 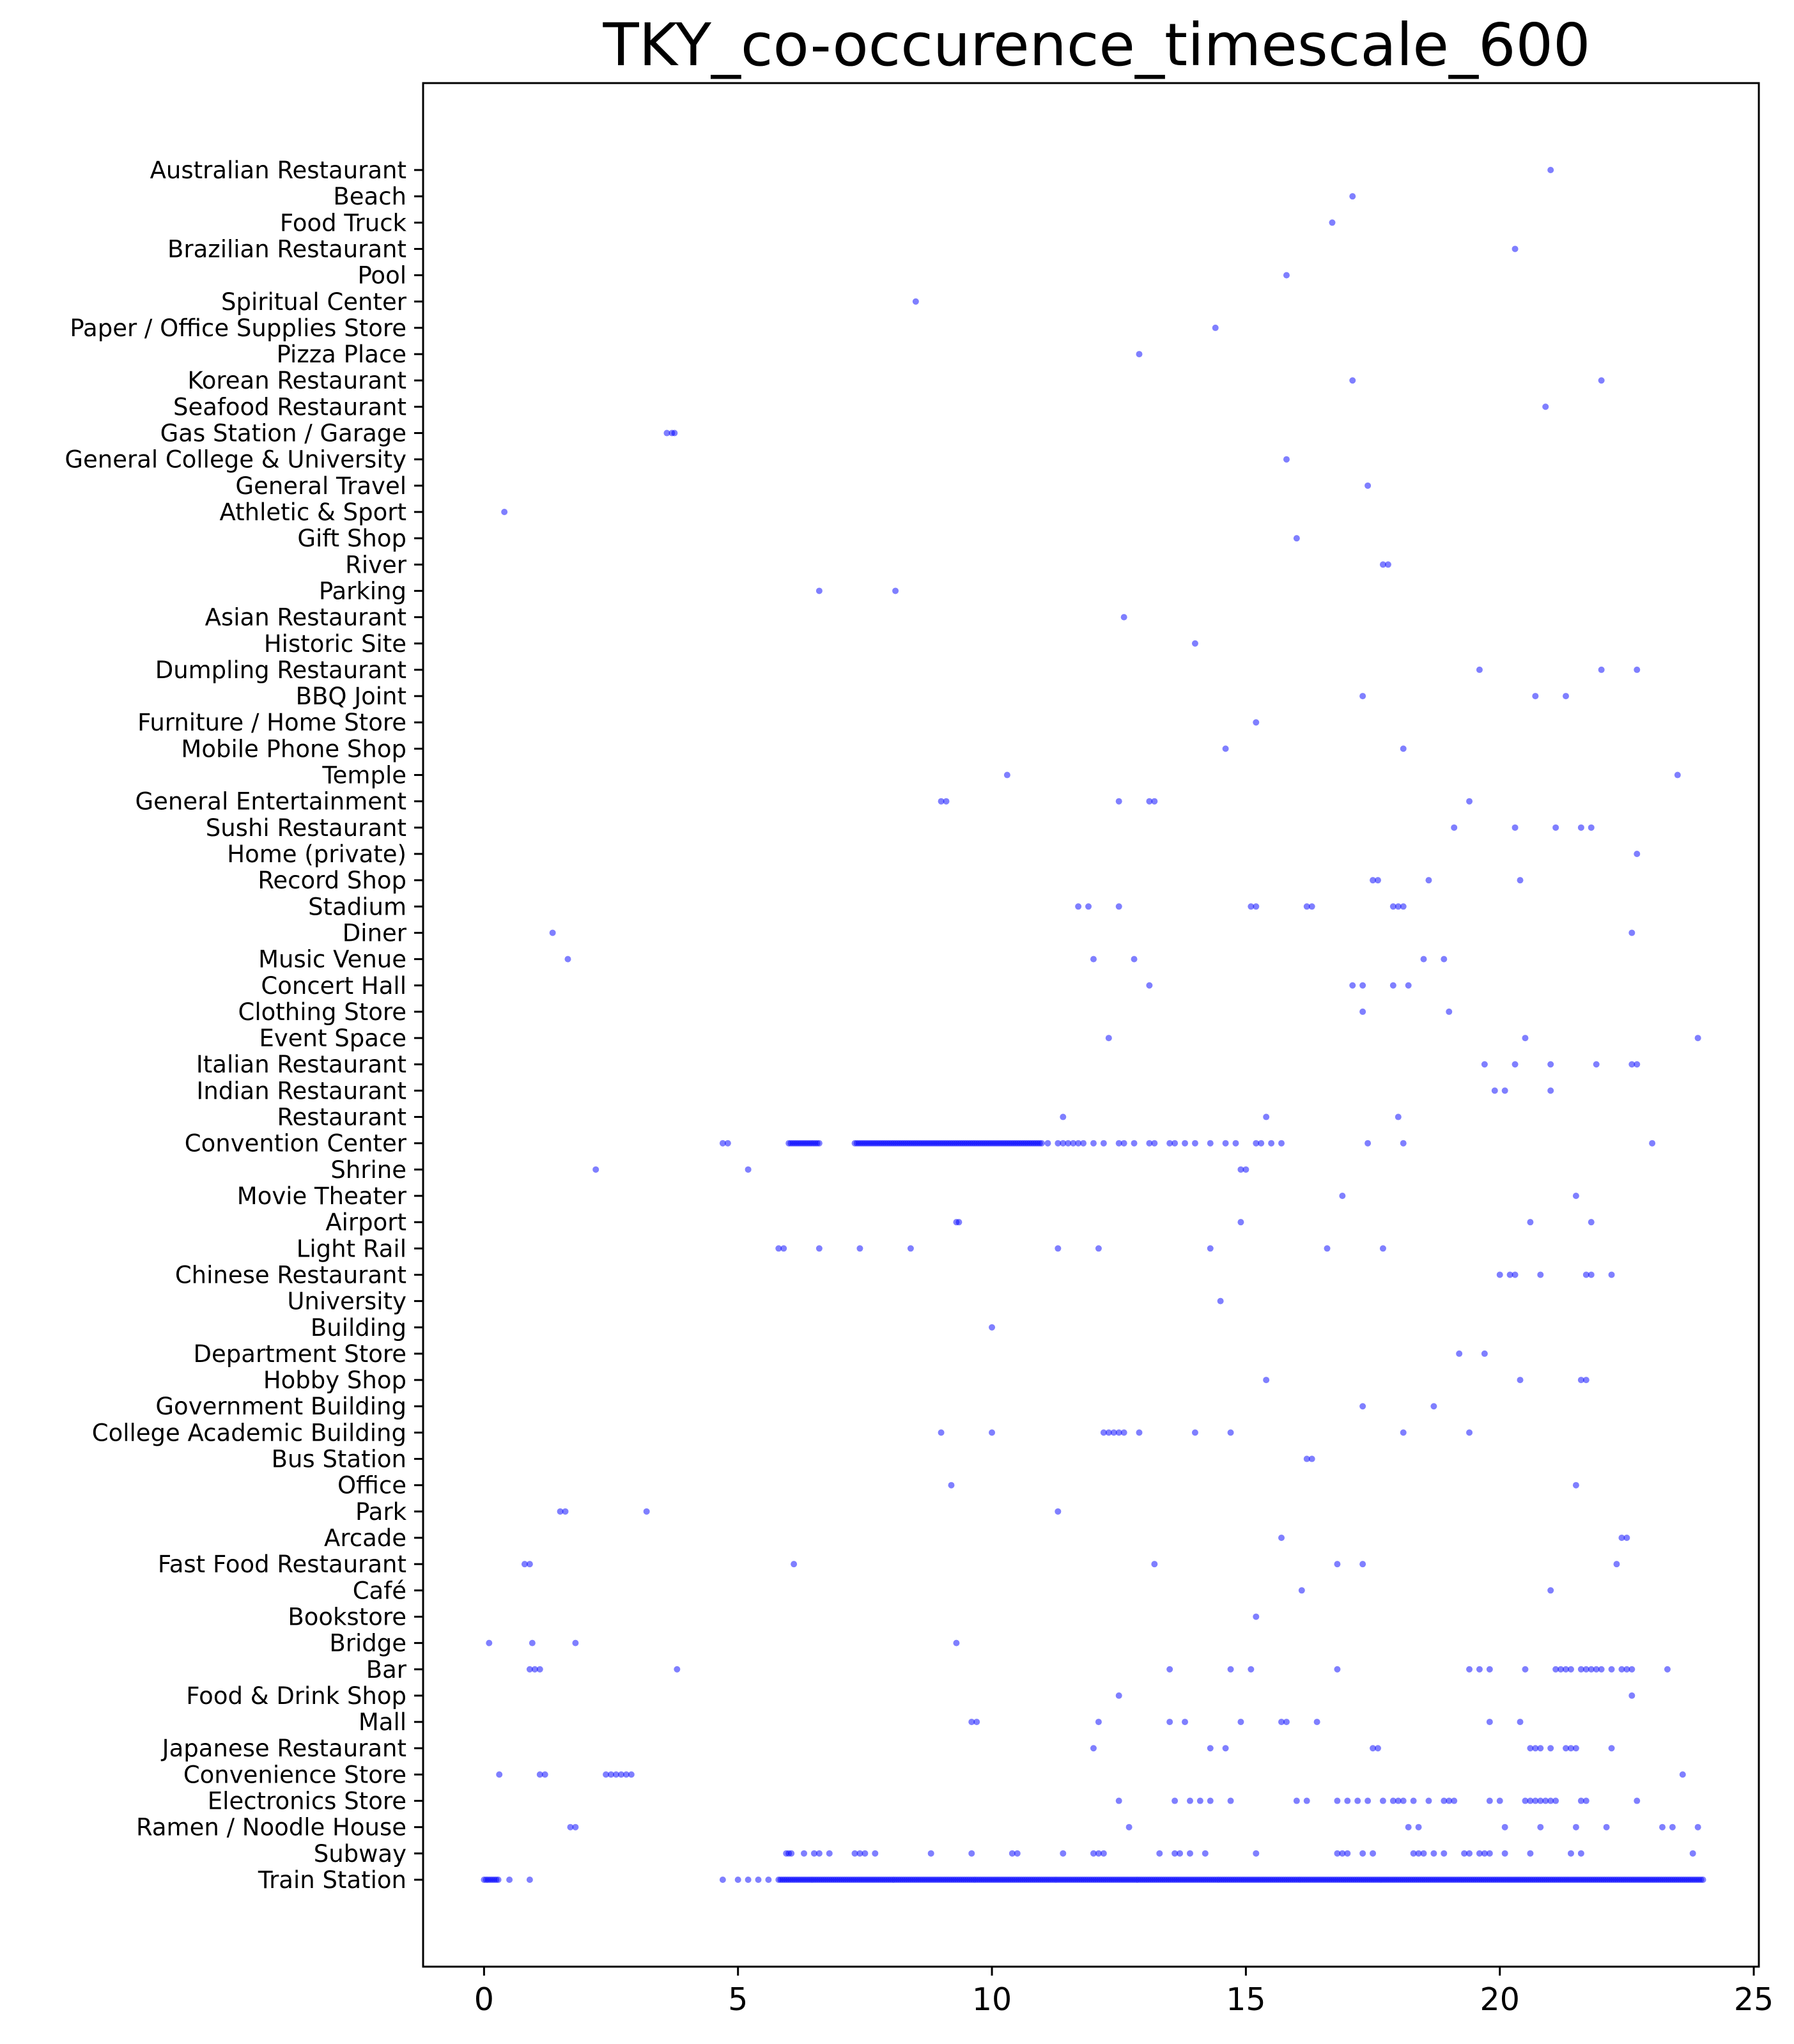 What do you see at coordinates (376, 564) in the screenshot?
I see `y-tick-label: River` at bounding box center [376, 564].